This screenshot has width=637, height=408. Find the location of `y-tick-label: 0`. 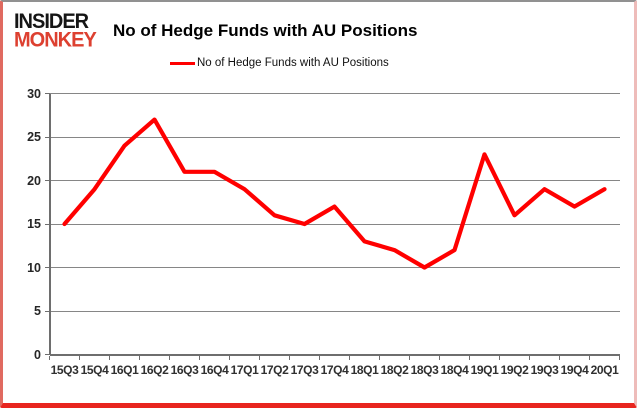

y-tick-label: 0 is located at coordinates (37, 354).